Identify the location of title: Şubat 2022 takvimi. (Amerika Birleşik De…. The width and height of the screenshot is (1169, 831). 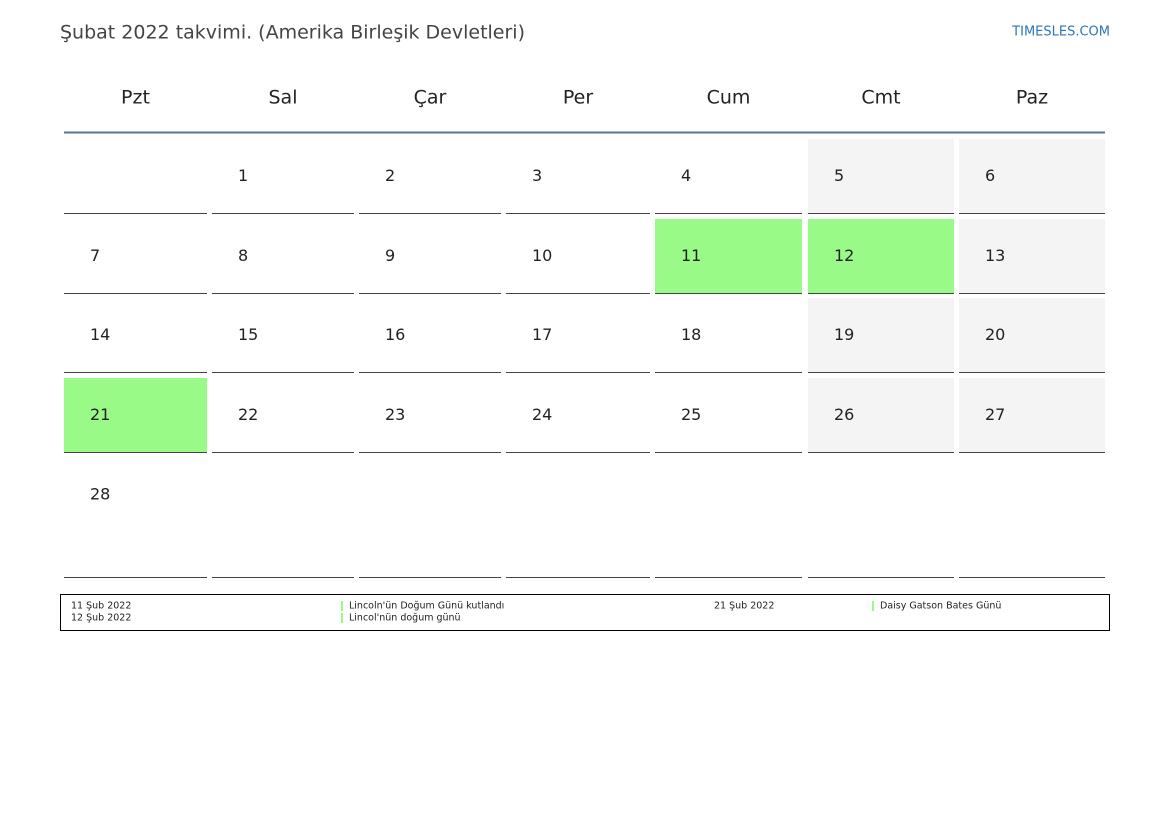
(292, 33).